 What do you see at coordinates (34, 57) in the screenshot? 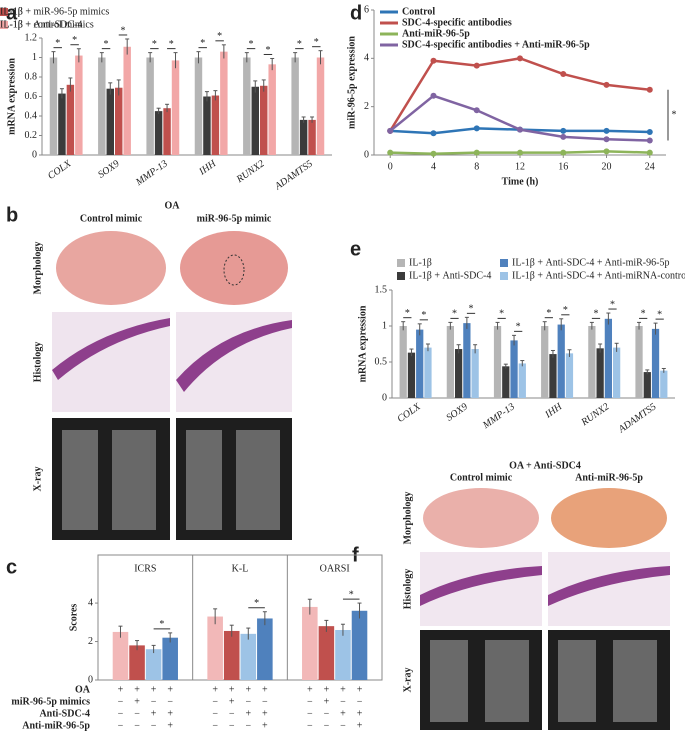
I see `y-tick-label: 1` at bounding box center [34, 57].